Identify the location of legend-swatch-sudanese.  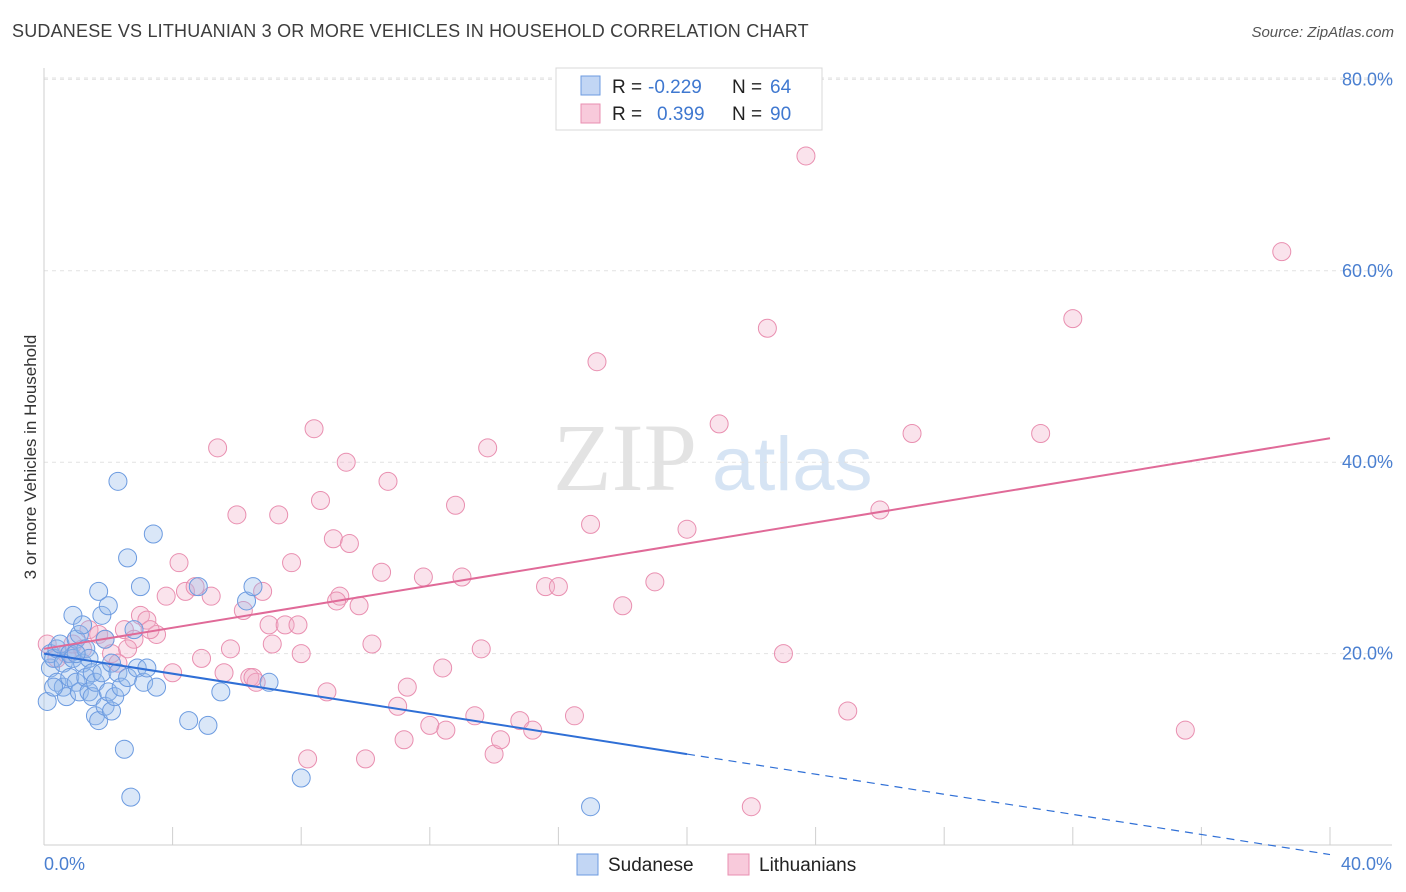
(590, 85).